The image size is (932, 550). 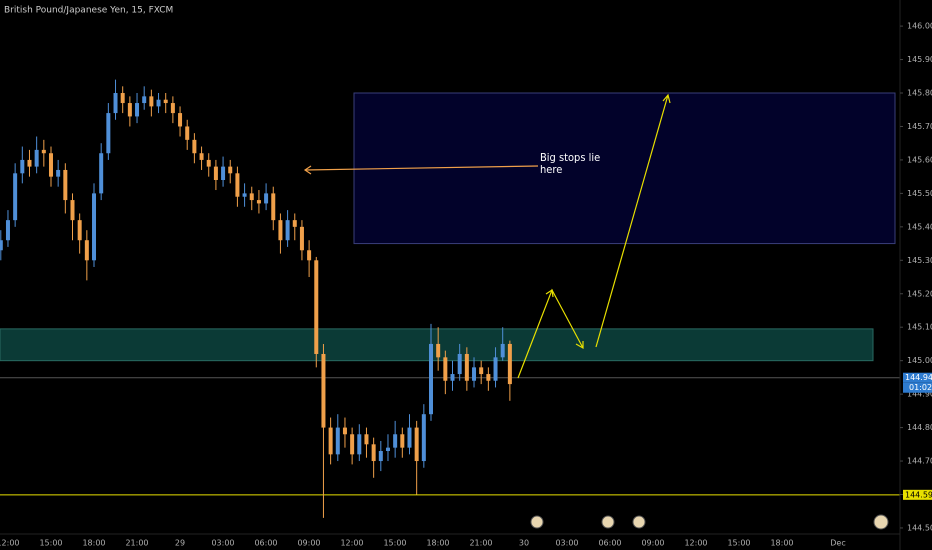 What do you see at coordinates (837, 543) in the screenshot?
I see `x-tick-label: Dec` at bounding box center [837, 543].